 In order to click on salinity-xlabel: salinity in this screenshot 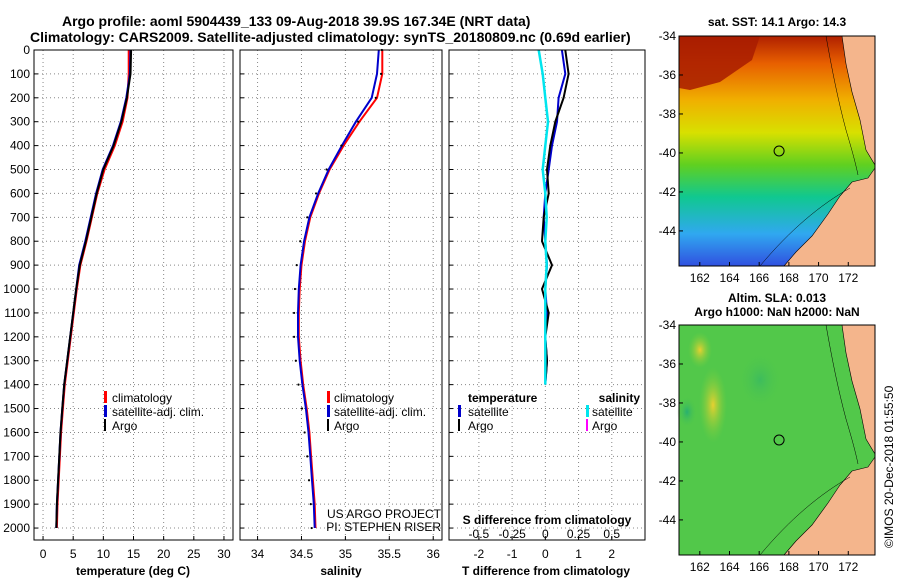, I will do `click(341, 571)`.